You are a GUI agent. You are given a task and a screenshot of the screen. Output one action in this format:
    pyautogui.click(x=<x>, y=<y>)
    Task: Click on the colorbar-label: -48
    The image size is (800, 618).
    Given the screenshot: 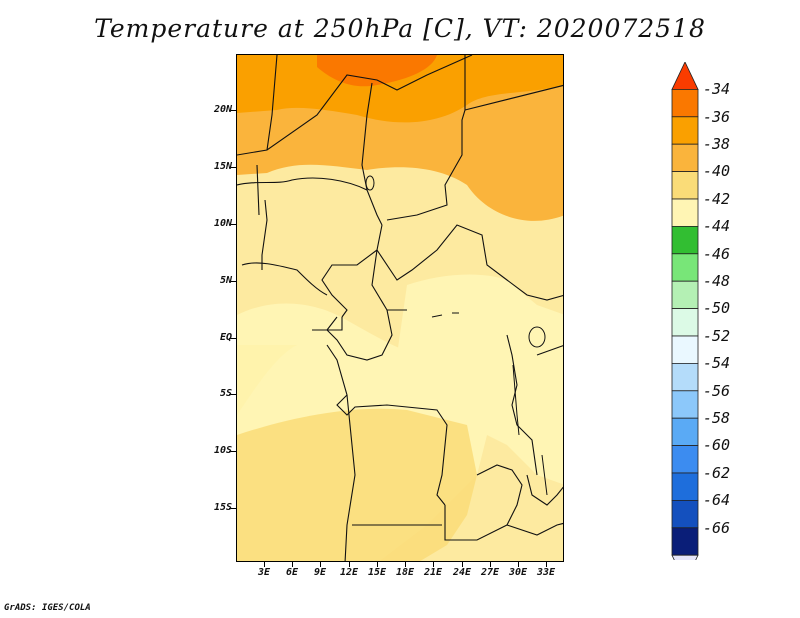 What is the action you would take?
    pyautogui.click(x=717, y=281)
    